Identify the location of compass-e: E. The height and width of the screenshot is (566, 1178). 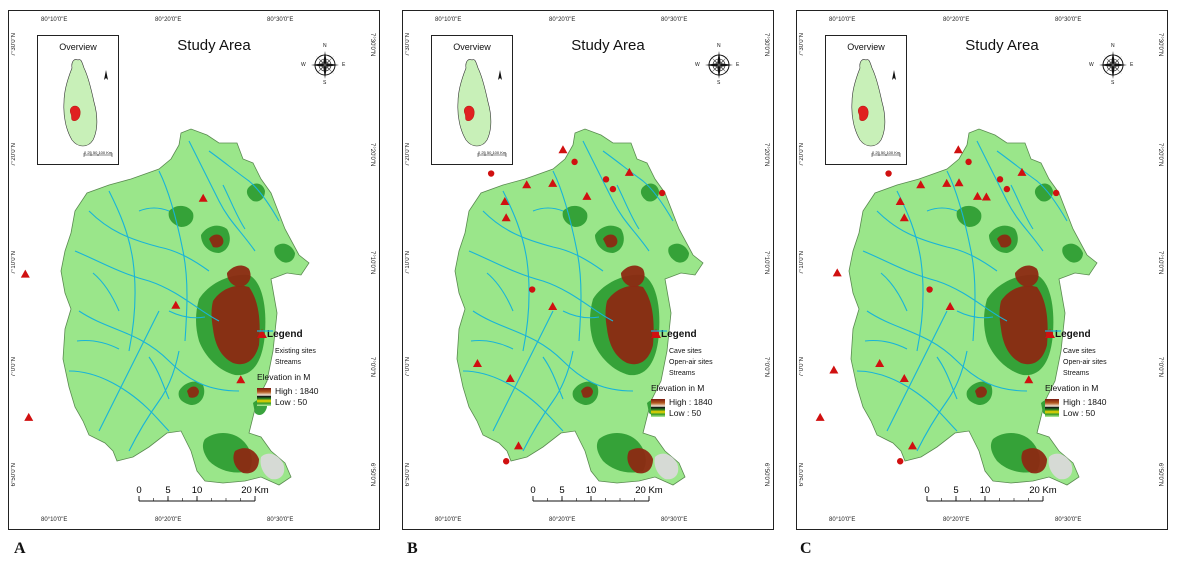
(738, 65).